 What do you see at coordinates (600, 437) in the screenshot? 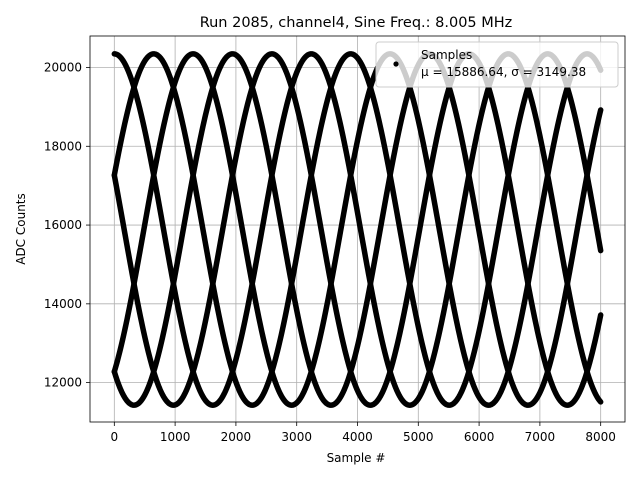
I see `x-tick-label: 8000` at bounding box center [600, 437].